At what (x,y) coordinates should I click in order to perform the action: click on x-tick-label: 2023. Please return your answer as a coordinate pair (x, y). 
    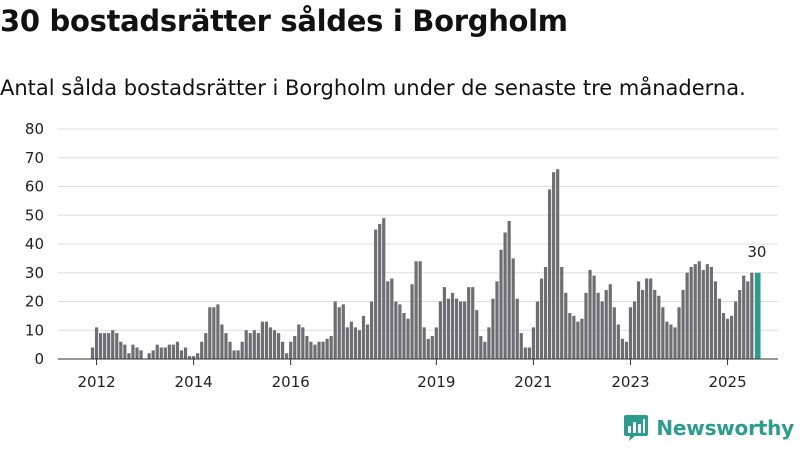
    Looking at the image, I should click on (630, 382).